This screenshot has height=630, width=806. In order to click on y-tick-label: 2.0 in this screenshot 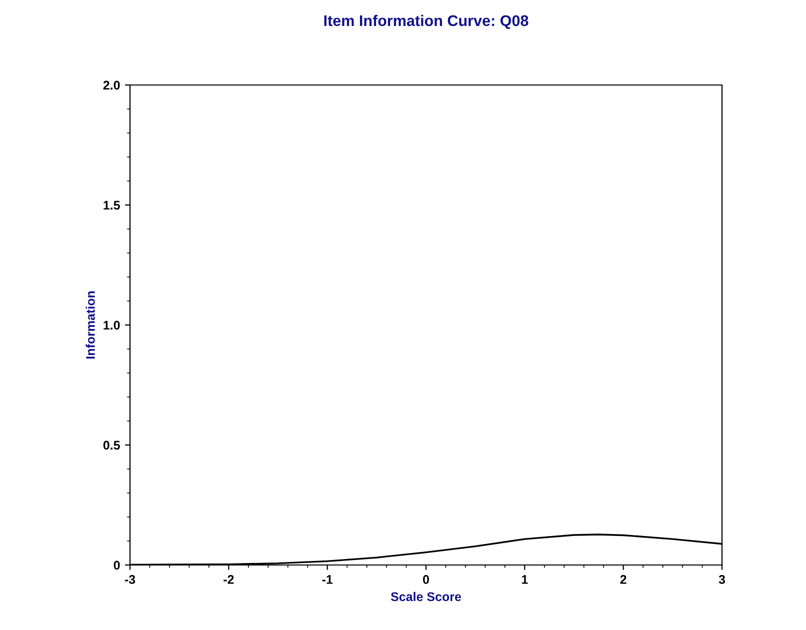, I will do `click(111, 85)`.